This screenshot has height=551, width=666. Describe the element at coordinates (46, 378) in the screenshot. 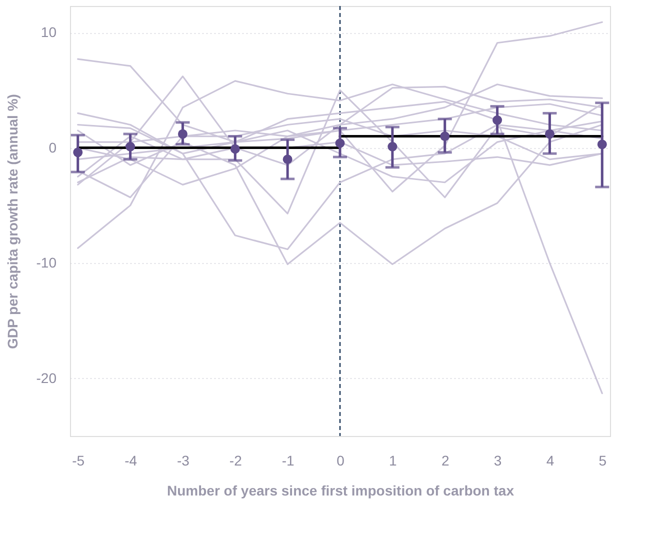

I see `y-tick-label: -20` at that location.